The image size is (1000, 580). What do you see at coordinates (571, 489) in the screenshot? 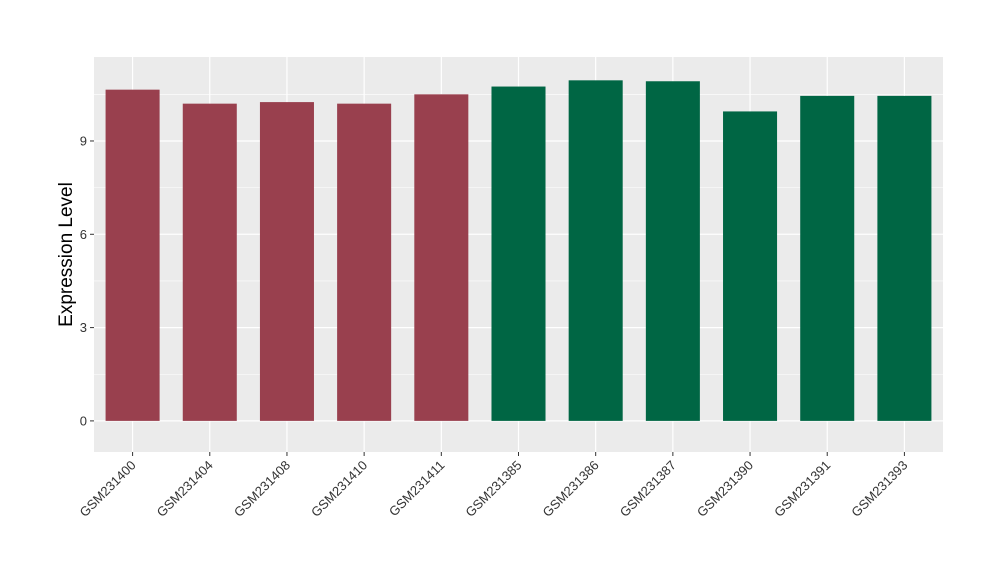
I see `x-tick-label: GSM231386` at bounding box center [571, 489].